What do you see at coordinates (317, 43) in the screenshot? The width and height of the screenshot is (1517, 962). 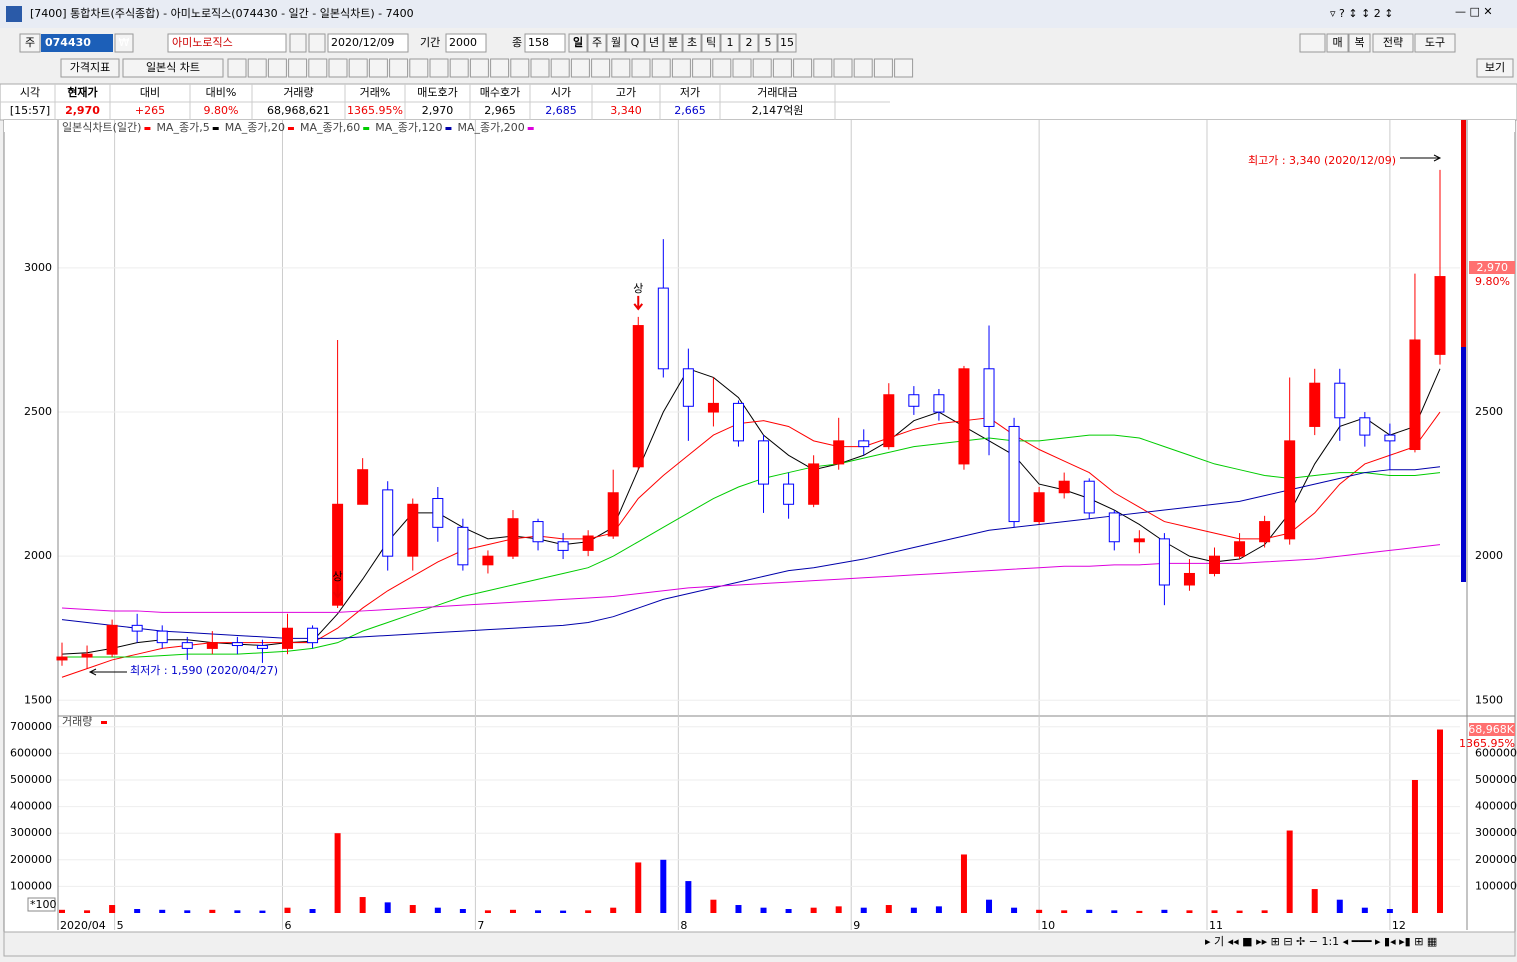 I see `next-btn` at bounding box center [317, 43].